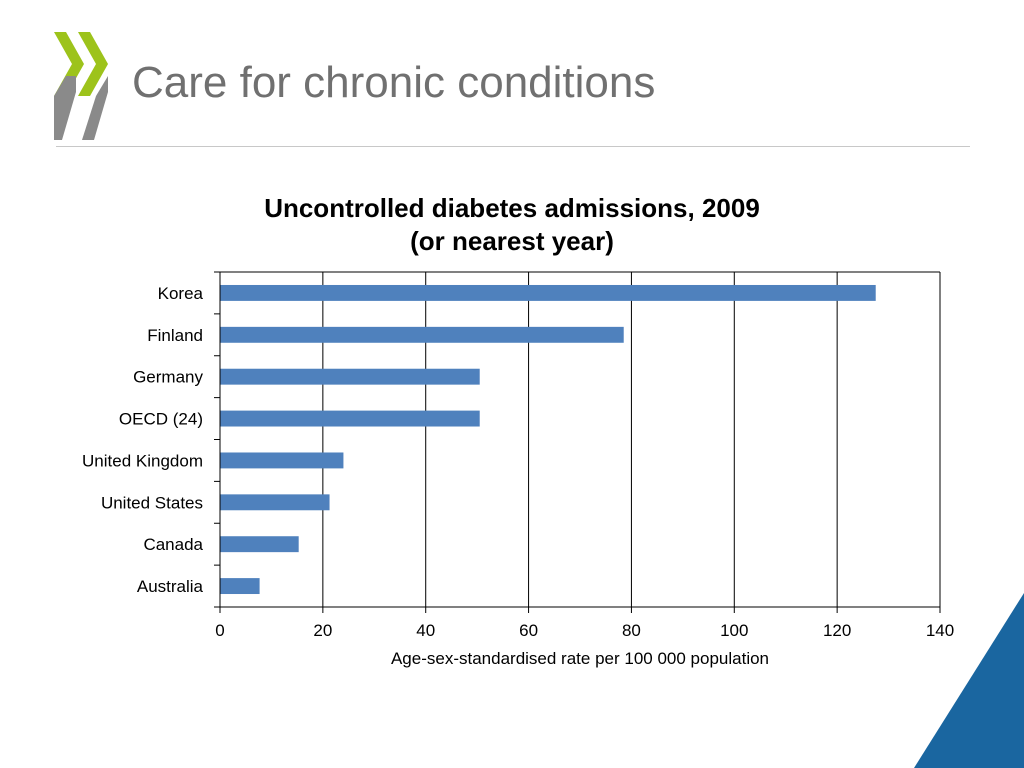 The image size is (1024, 768). What do you see at coordinates (734, 630) in the screenshot?
I see `x-tick-label: 100` at bounding box center [734, 630].